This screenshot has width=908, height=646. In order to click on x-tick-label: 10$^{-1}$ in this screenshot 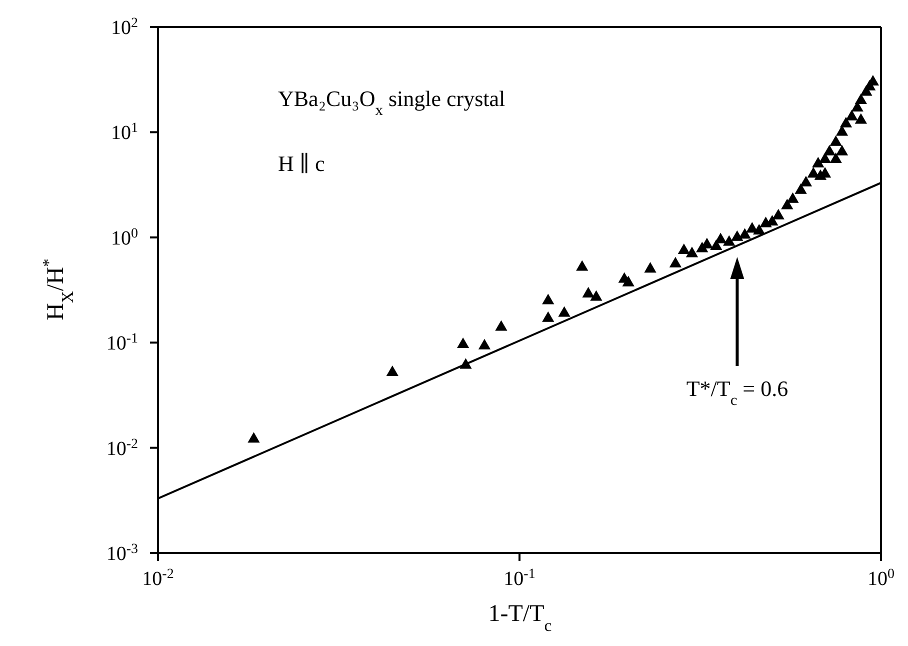, I will do `click(520, 578)`.